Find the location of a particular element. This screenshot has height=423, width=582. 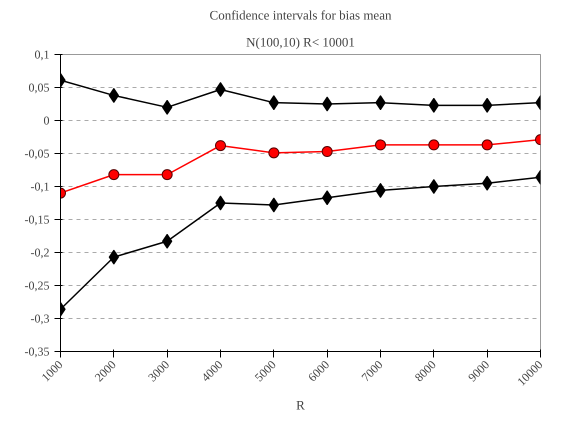

x-tick-label: 6000 is located at coordinates (318, 371).